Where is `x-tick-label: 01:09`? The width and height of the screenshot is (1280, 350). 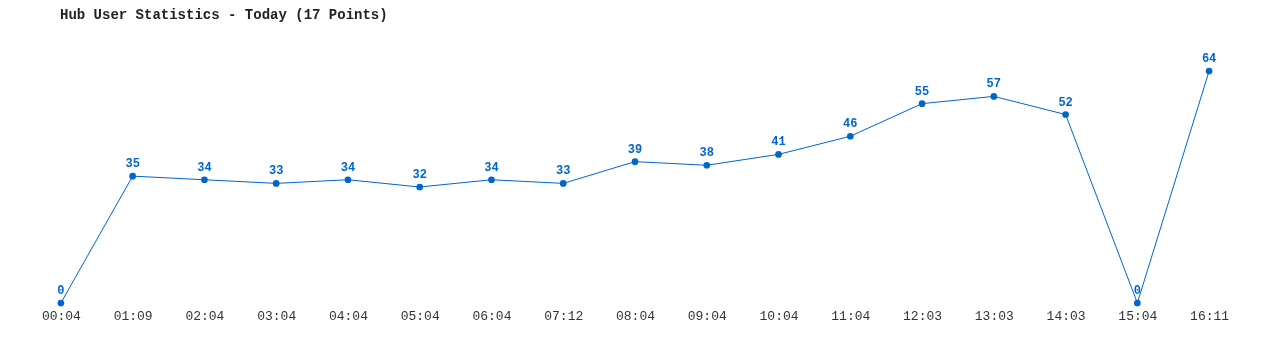
x-tick-label: 01:09 is located at coordinates (133, 316).